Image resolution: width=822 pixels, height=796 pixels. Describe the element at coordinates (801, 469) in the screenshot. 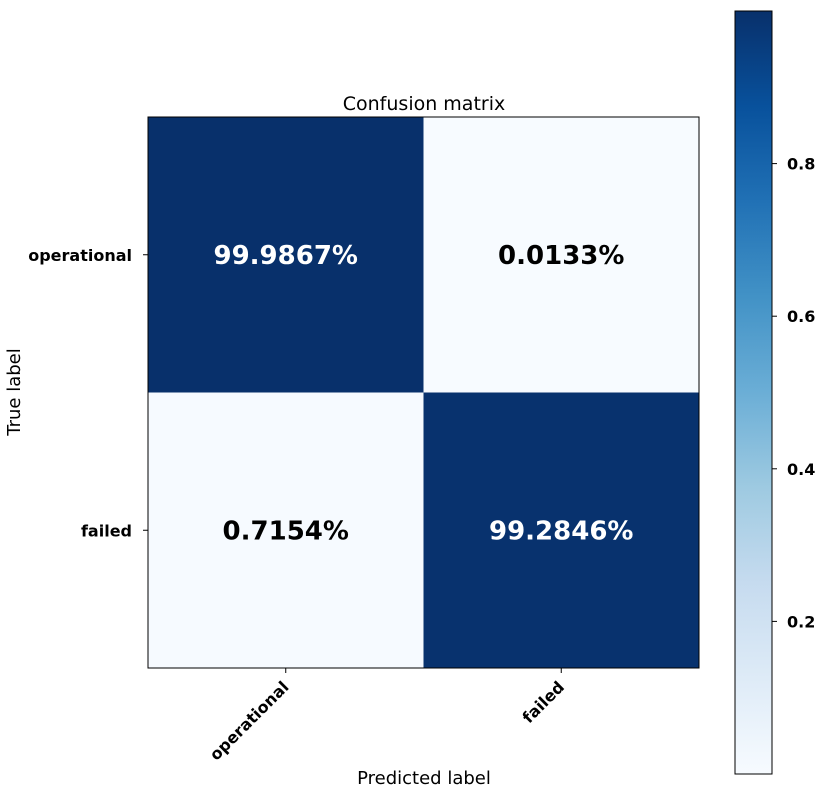

I see `colorbar-tick-label: 0.4` at that location.